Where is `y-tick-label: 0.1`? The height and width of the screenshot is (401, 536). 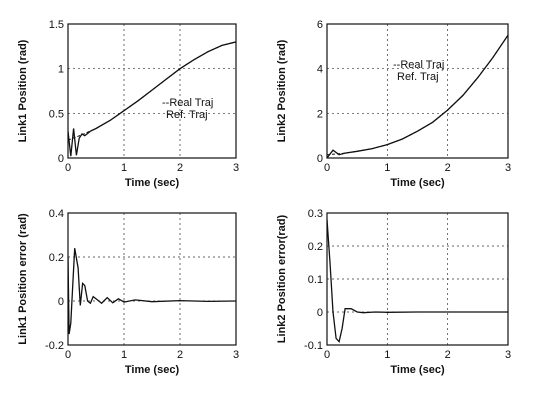
y-tick-label: 0.1 is located at coordinates (315, 280).